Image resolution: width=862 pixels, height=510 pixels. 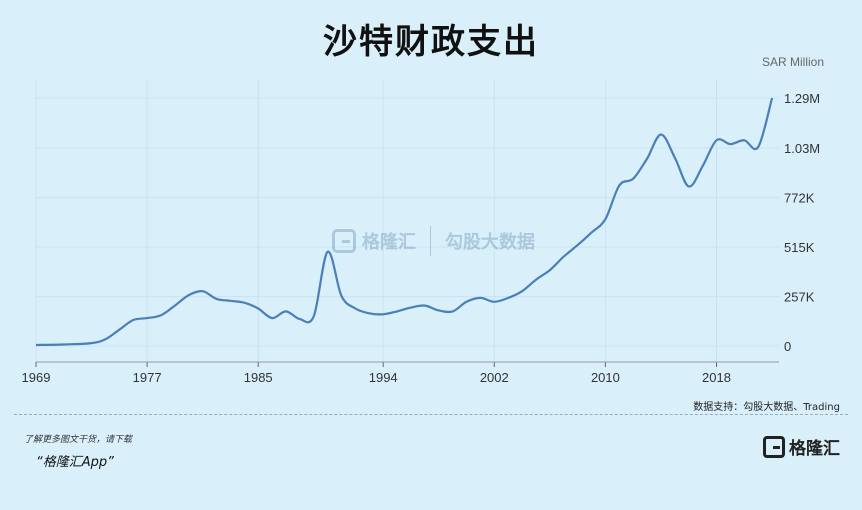 I want to click on app-name: “格隆汇App”, so click(x=75, y=462).